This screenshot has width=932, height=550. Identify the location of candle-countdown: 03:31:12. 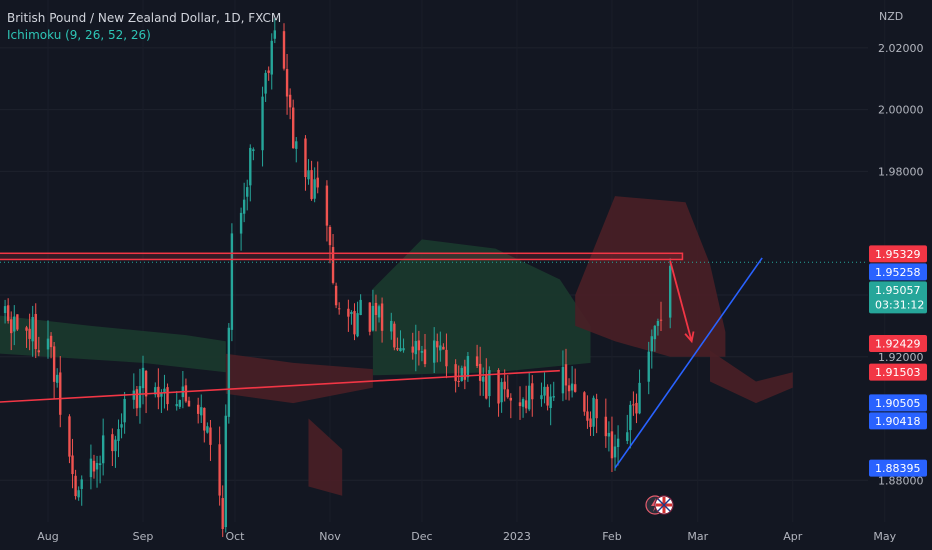
(899, 304).